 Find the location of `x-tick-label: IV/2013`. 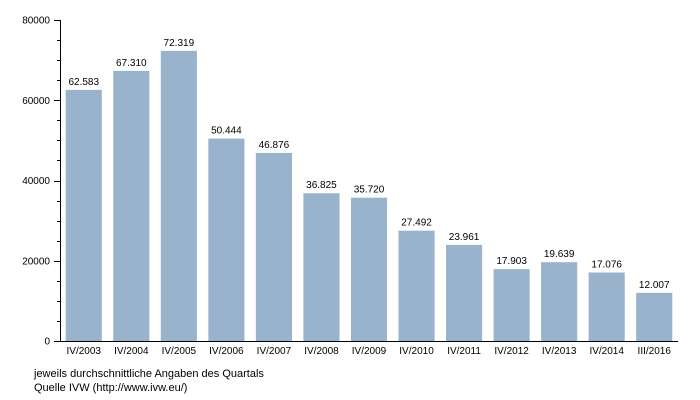

x-tick-label: IV/2013 is located at coordinates (559, 351).